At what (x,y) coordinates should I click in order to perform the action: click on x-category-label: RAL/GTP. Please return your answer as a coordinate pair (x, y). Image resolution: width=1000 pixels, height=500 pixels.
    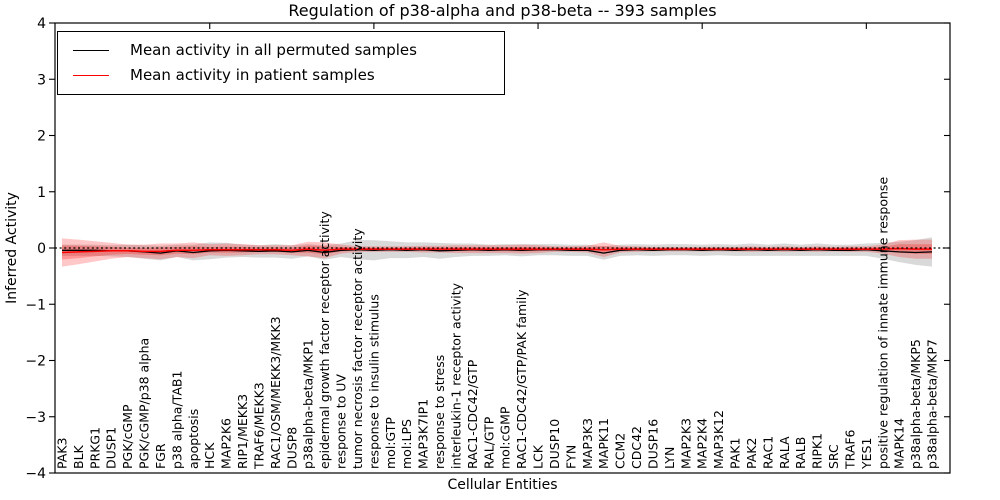
    Looking at the image, I should click on (488, 442).